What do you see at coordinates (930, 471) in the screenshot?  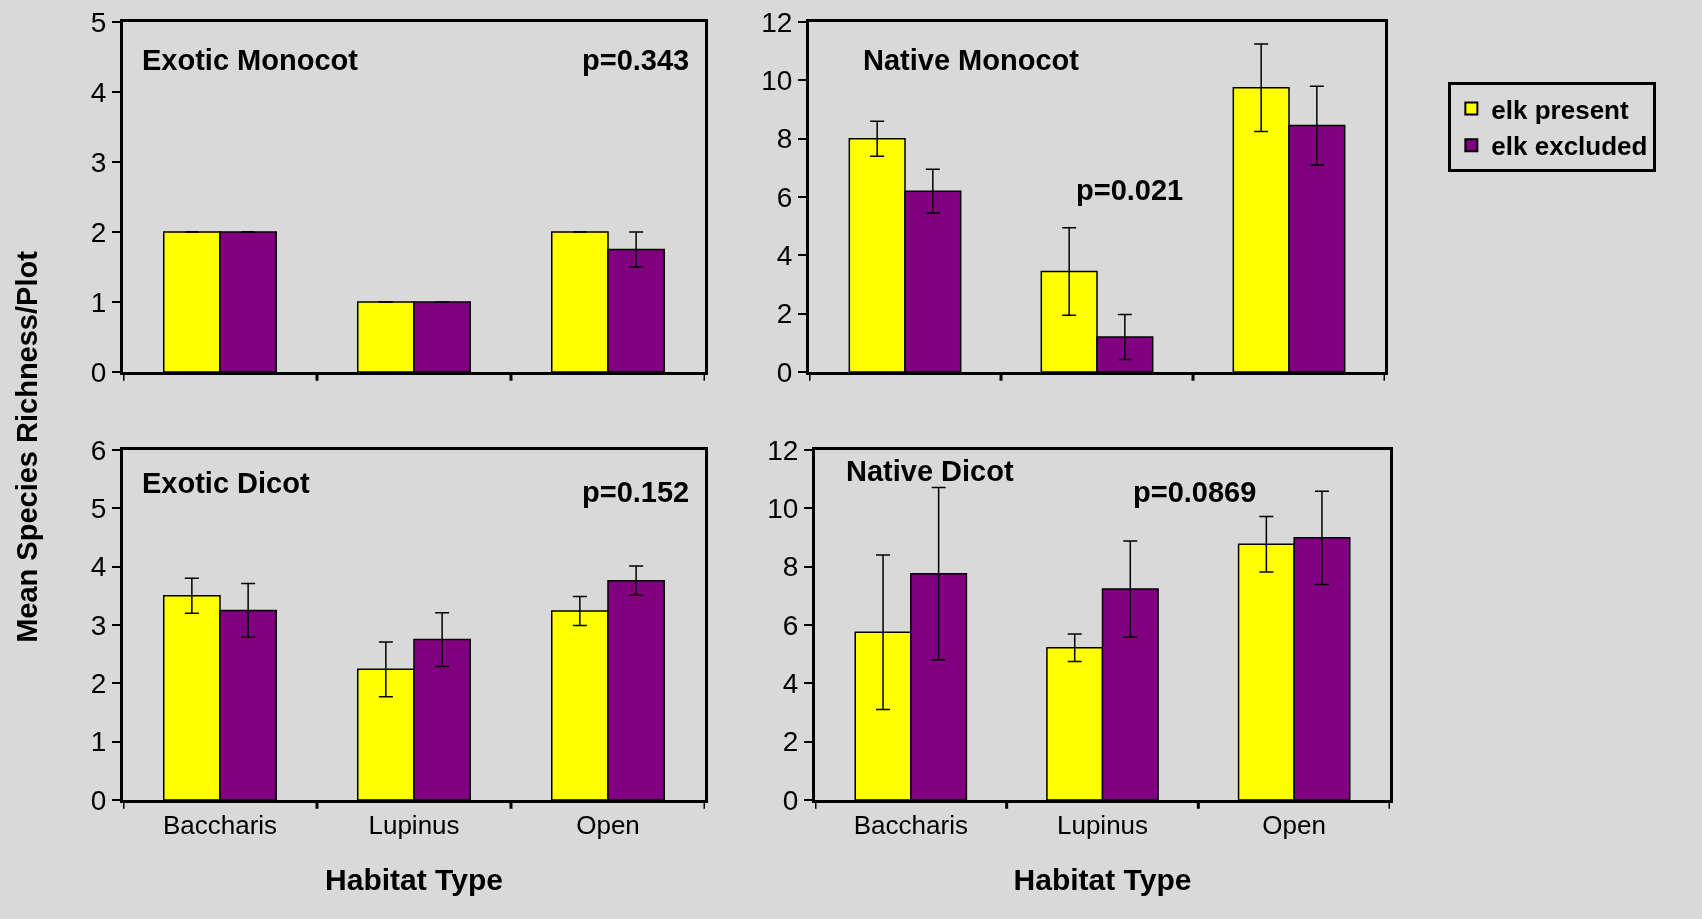 I see `chart-title: Native Dicot` at bounding box center [930, 471].